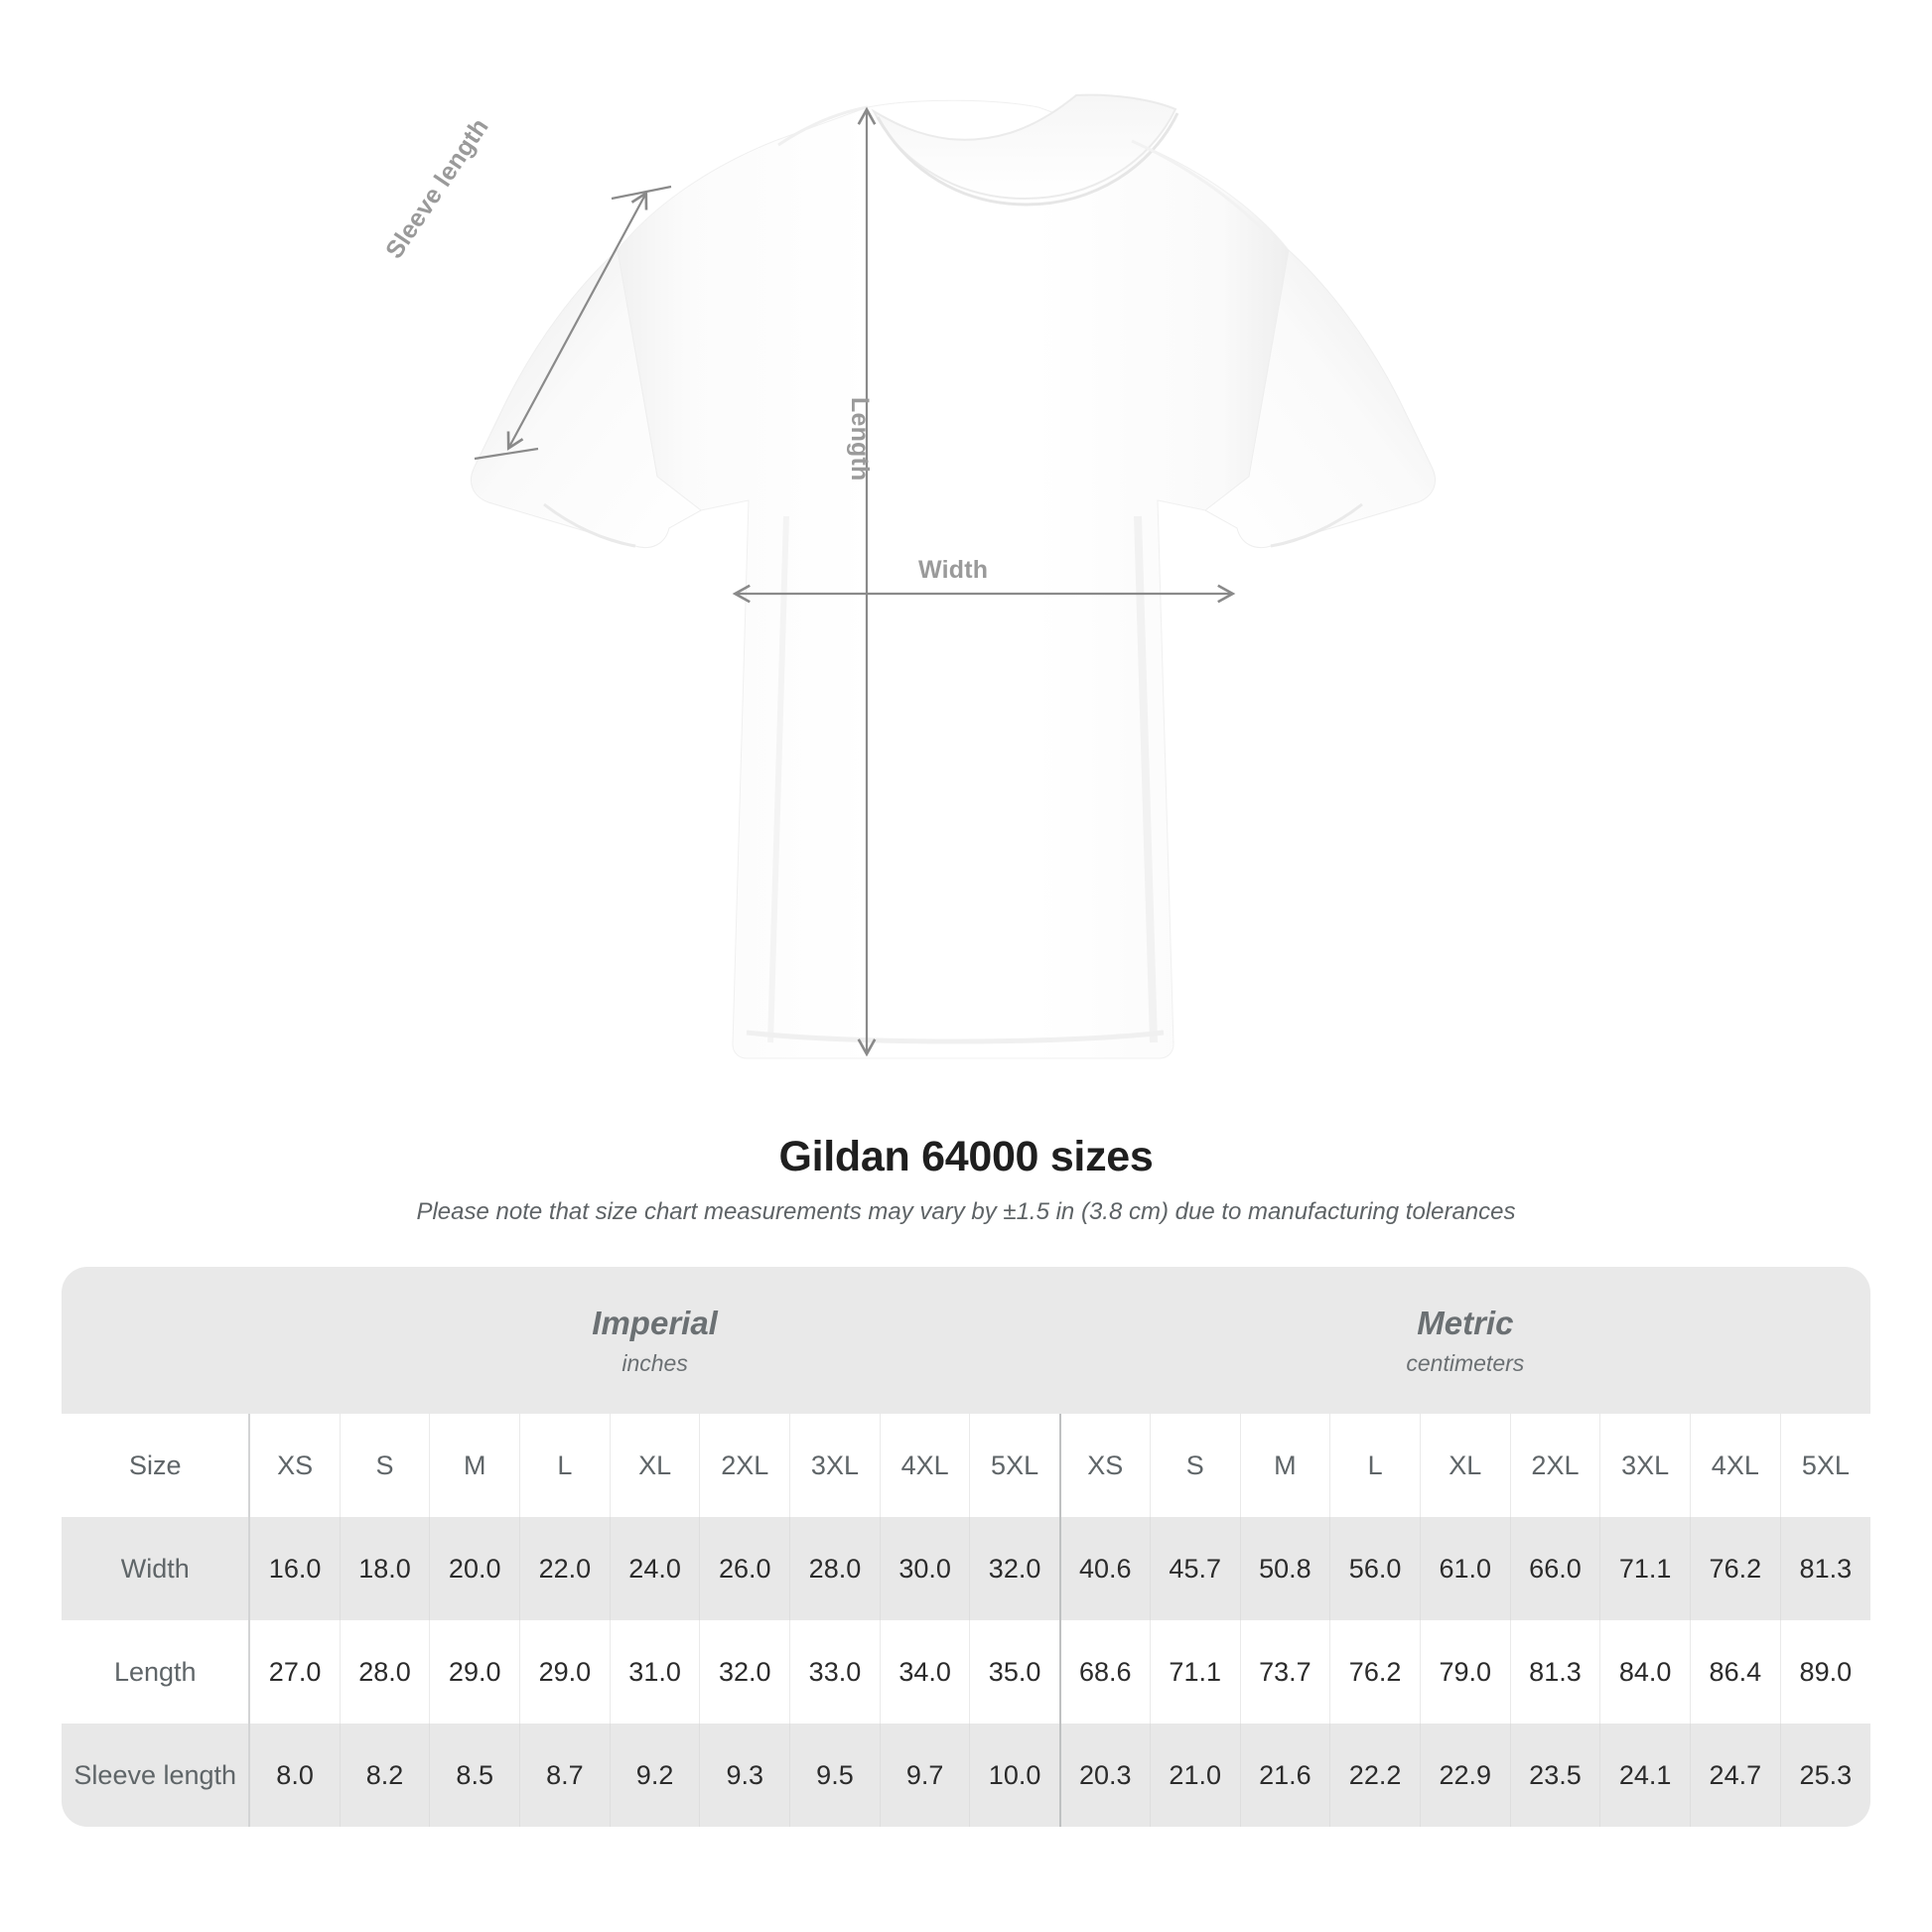 Image resolution: width=1932 pixels, height=1932 pixels. Describe the element at coordinates (1195, 1776) in the screenshot. I see `cell-sleeve-length-metric-s: 21.0` at that location.